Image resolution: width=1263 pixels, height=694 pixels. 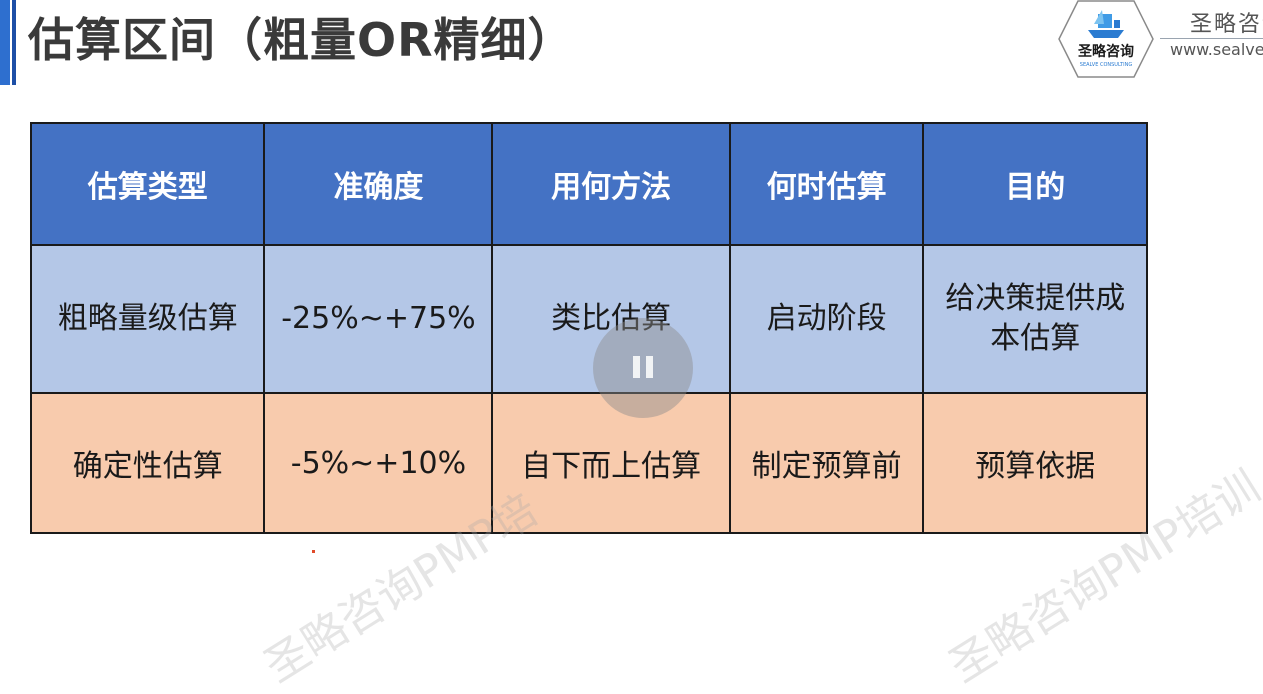 I want to click on cell-purpose: 预算依据, so click(x=1035, y=463).